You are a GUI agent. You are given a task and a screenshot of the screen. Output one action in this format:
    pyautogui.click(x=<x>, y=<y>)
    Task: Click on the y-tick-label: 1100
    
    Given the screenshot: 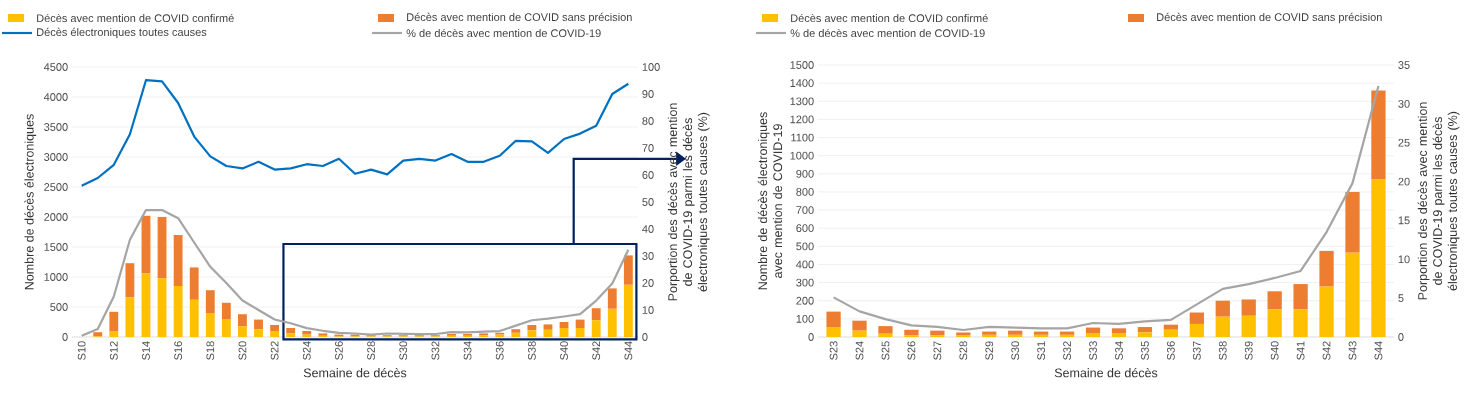 What is the action you would take?
    pyautogui.click(x=802, y=137)
    